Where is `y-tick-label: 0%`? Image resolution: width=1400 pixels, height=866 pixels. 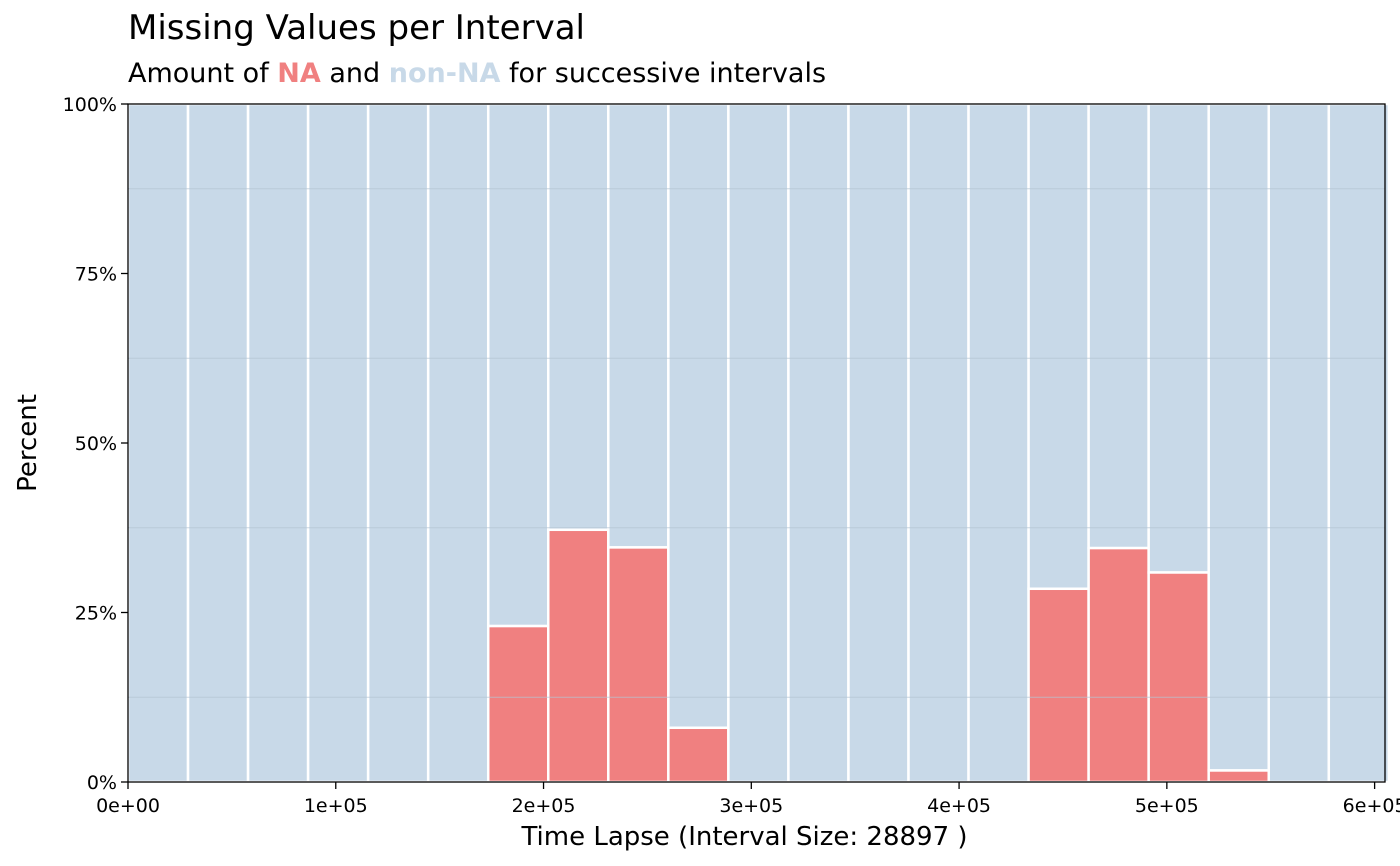
y-tick-label: 0% is located at coordinates (102, 783).